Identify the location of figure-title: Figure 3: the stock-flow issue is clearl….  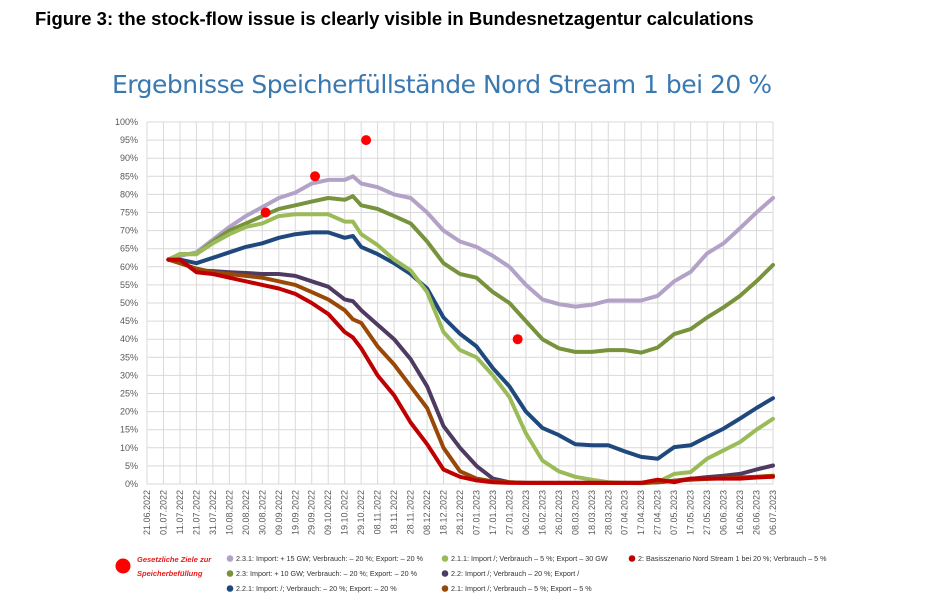
(394, 18).